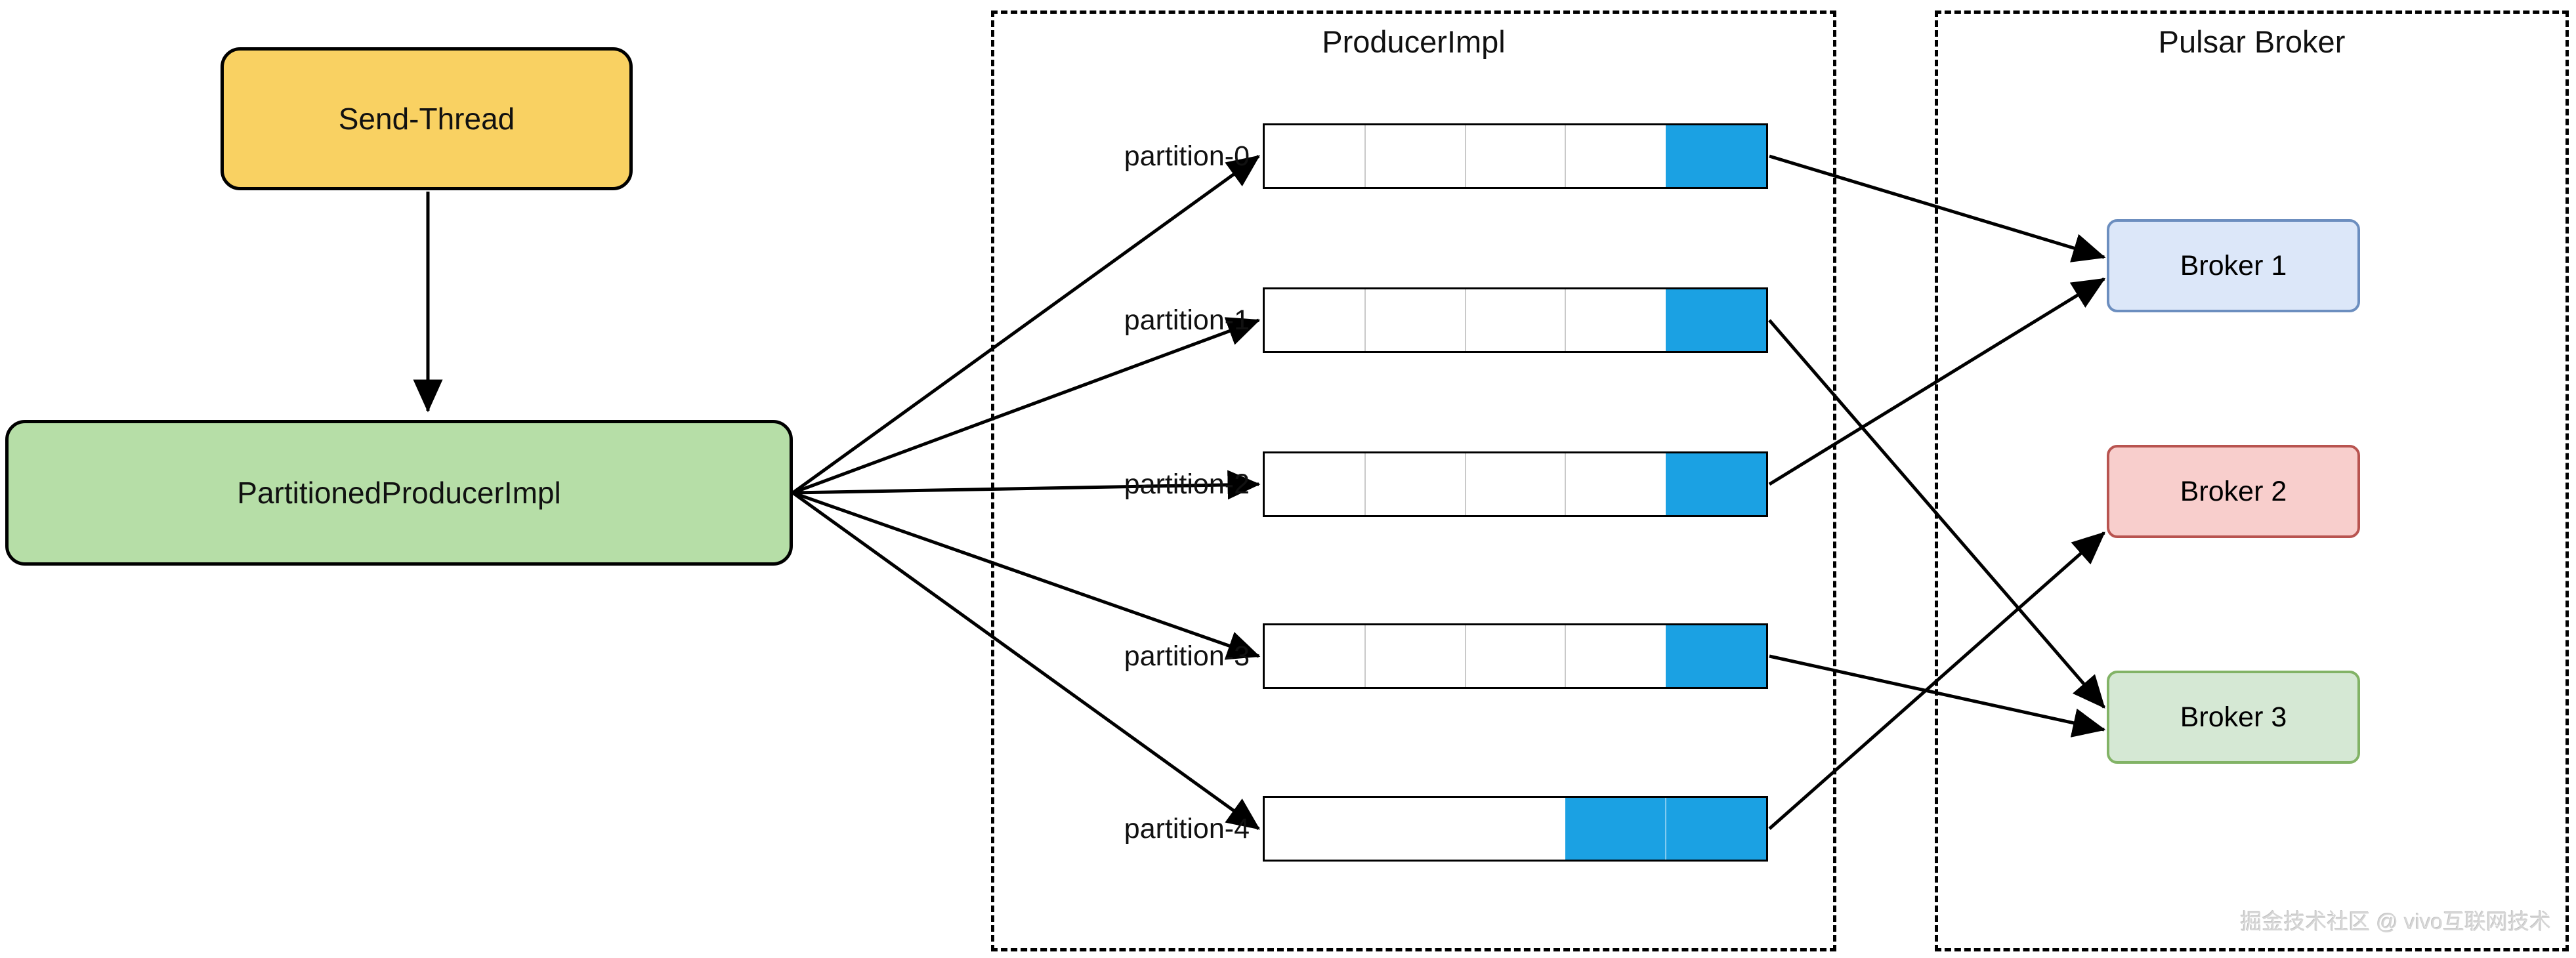 The image size is (2576, 958). I want to click on partitioned-producer-label: PartitionedProducerImpl, so click(399, 493).